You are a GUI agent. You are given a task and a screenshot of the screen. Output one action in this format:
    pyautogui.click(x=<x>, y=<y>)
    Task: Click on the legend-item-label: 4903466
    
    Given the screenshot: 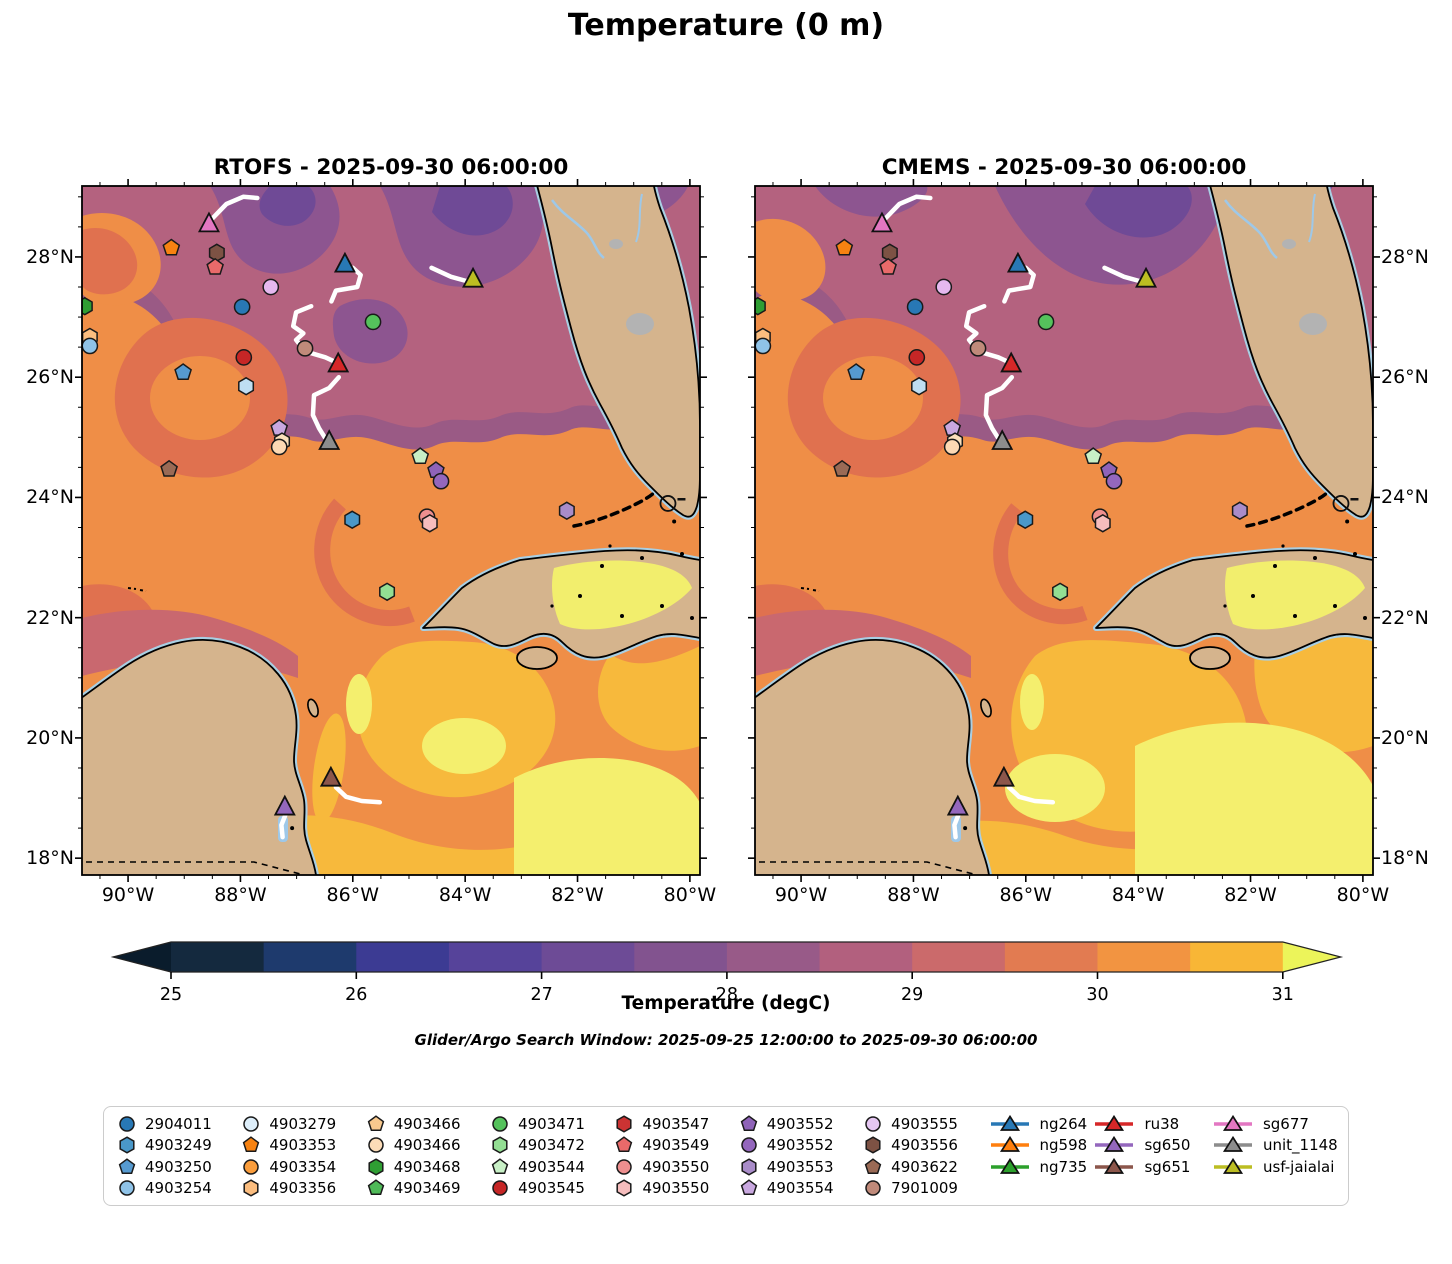 What is the action you would take?
    pyautogui.click(x=427, y=1145)
    